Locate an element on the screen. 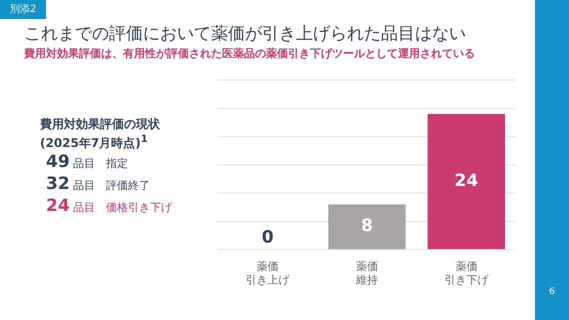  text: 24 品目 価格引き下げ is located at coordinates (109, 206).